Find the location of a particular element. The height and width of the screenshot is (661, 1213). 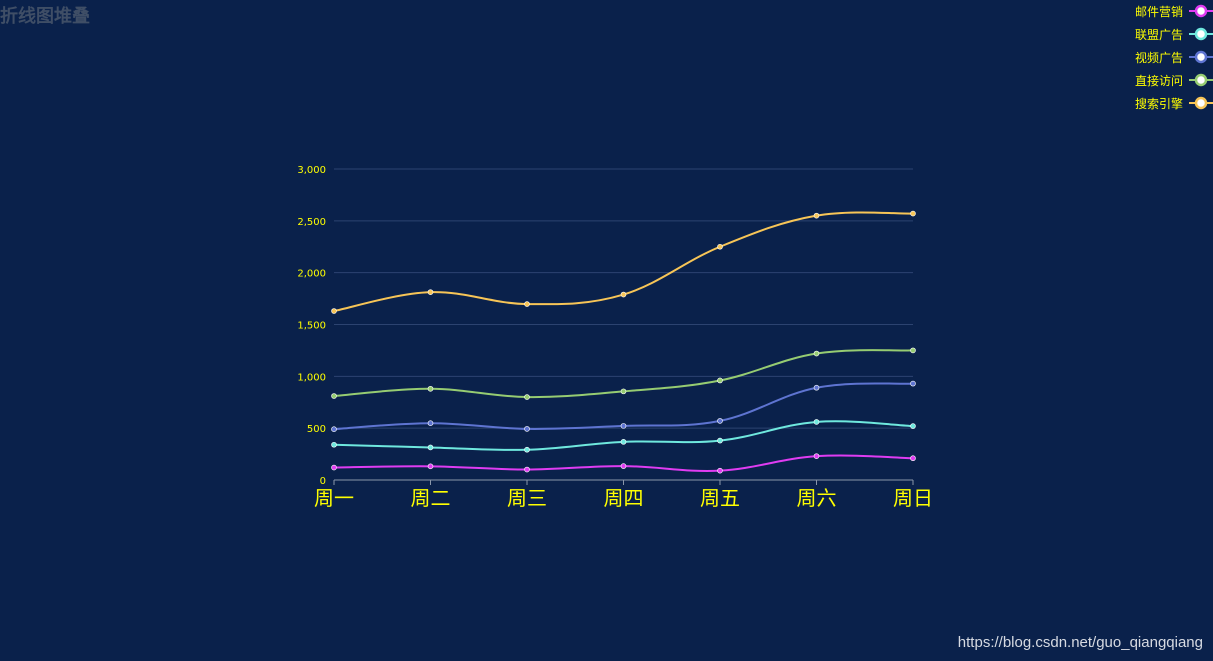

y-tick-label: 2,500 is located at coordinates (311, 222).